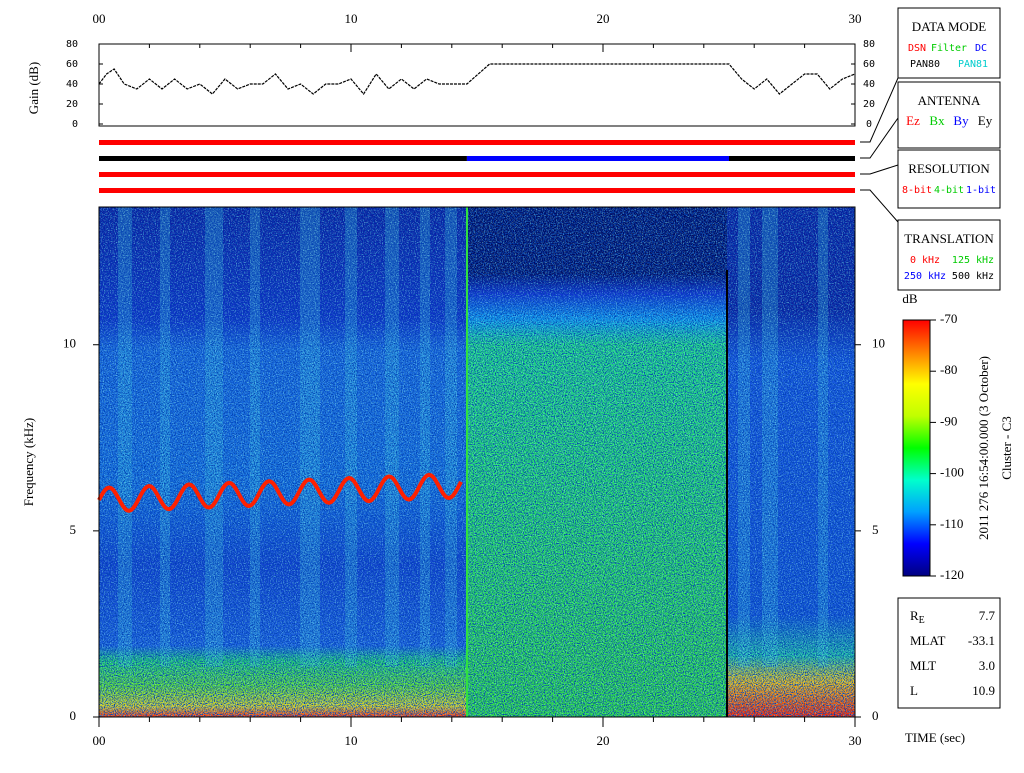 The image size is (1024, 773). I want to click on legend-item: 250 kHz, so click(925, 276).